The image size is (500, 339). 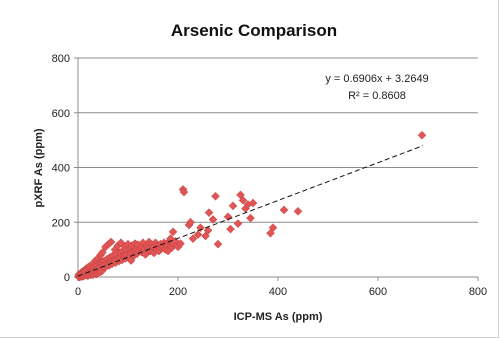 I want to click on x-tick-label: 800, so click(x=478, y=292).